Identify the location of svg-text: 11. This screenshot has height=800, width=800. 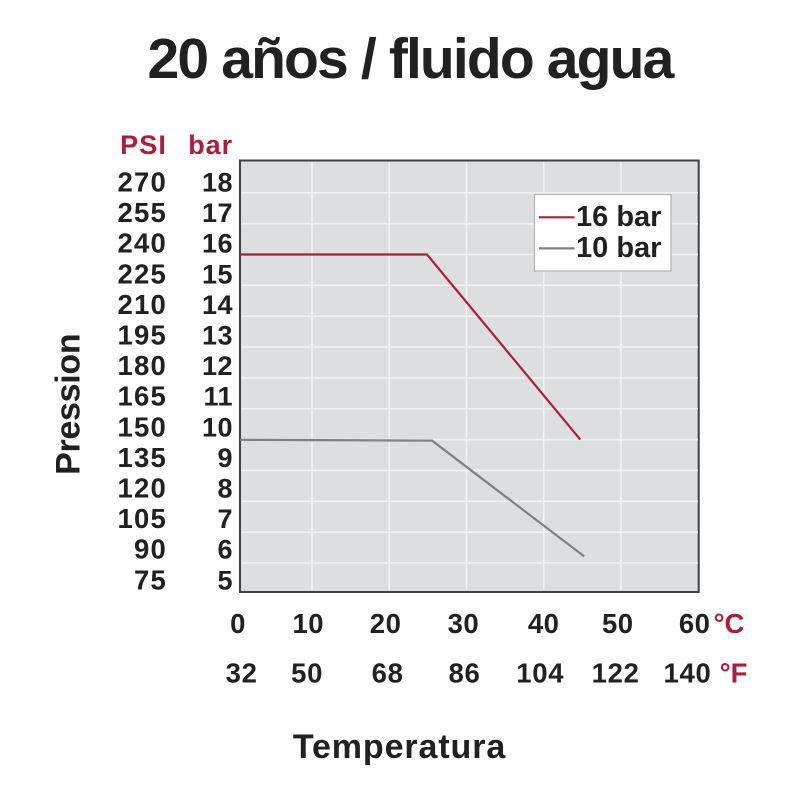
(218, 397).